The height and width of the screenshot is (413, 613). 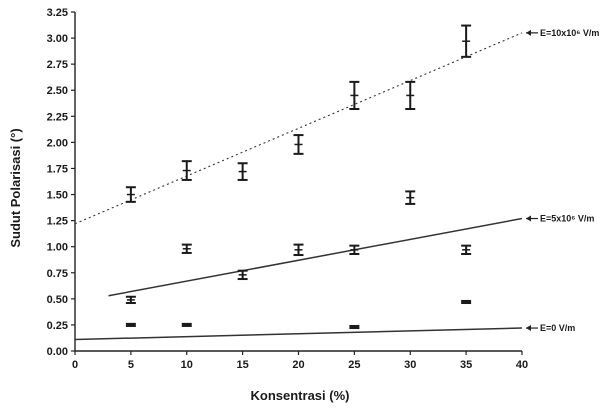 I want to click on y-tick-label: 1.50, so click(x=57, y=196).